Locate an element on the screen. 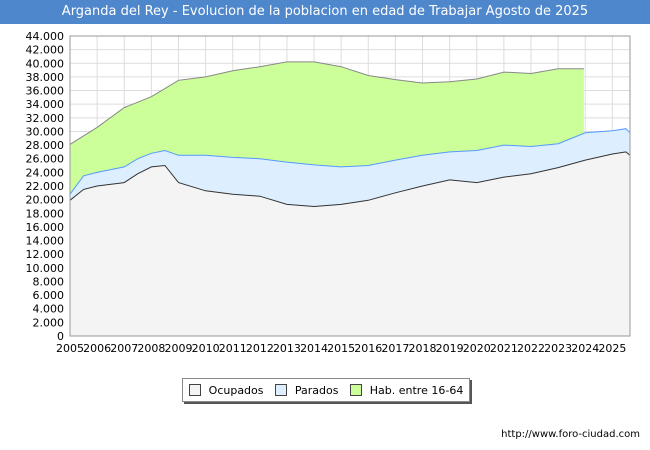 Image resolution: width=650 pixels, height=450 pixels. x-tick-label: 2015 is located at coordinates (341, 348).